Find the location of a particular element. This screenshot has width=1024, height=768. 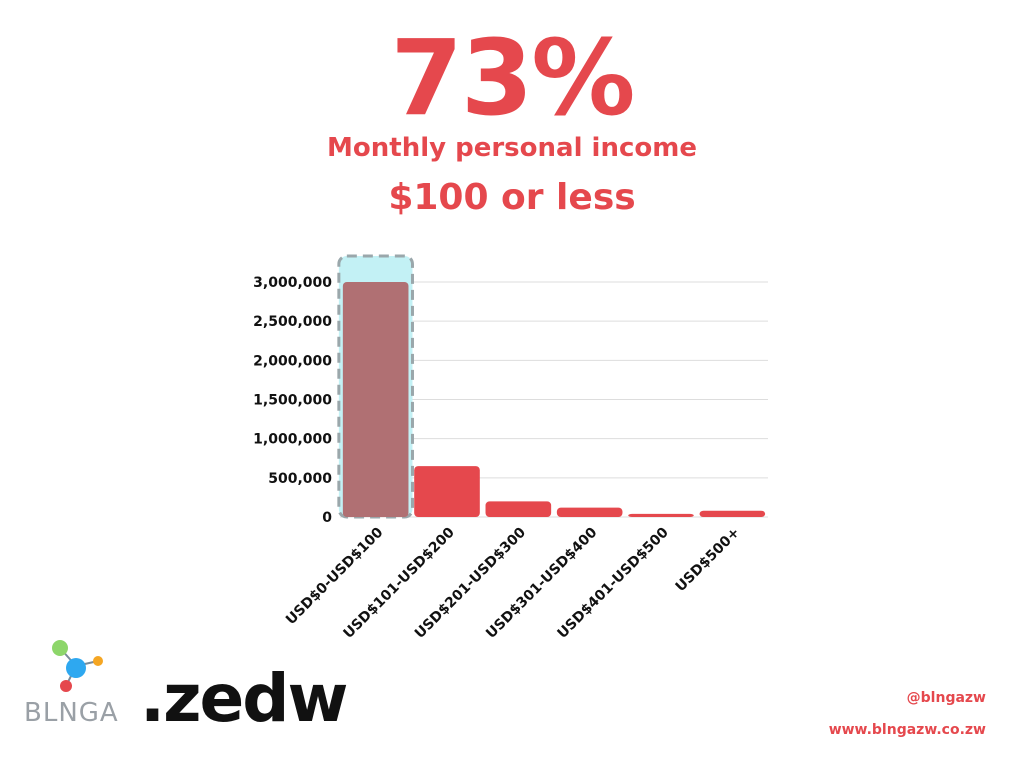

website-link: www.blngazw.co.zw is located at coordinates (907, 730).